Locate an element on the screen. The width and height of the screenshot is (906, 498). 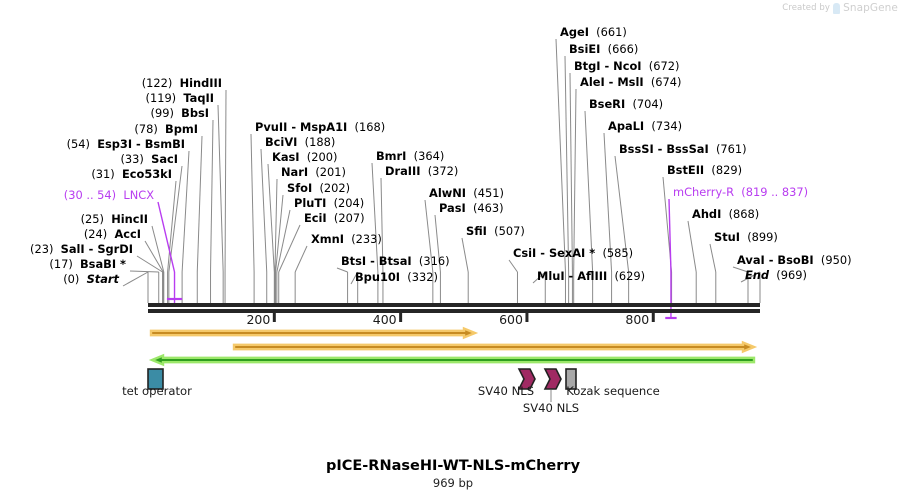
feature-label-kozak-sequence: Kozak sequence is located at coordinates (613, 391).